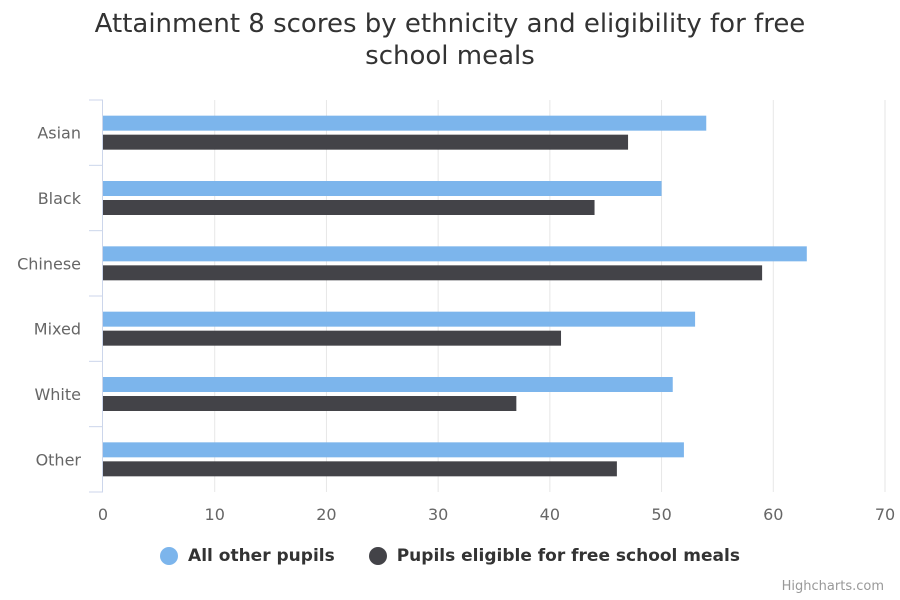 Image resolution: width=900 pixels, height=600 pixels. What do you see at coordinates (332, 338) in the screenshot?
I see `bar-fsm-pupils-mixed` at bounding box center [332, 338].